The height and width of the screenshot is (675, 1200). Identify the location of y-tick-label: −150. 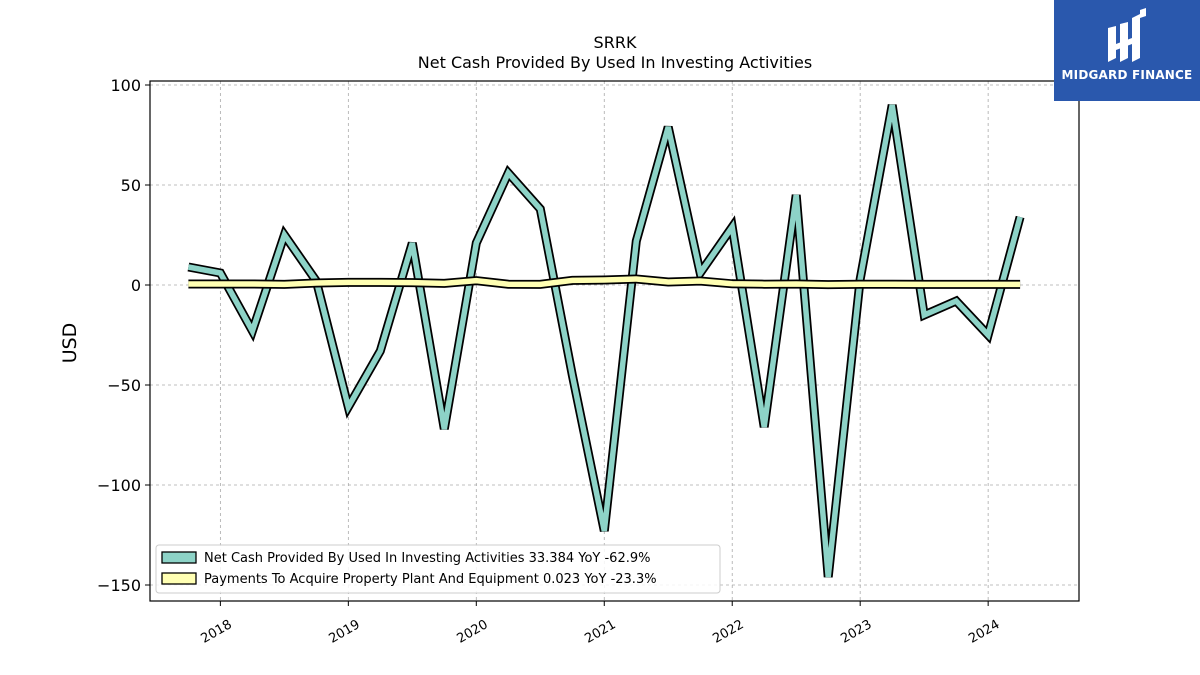
(119, 585).